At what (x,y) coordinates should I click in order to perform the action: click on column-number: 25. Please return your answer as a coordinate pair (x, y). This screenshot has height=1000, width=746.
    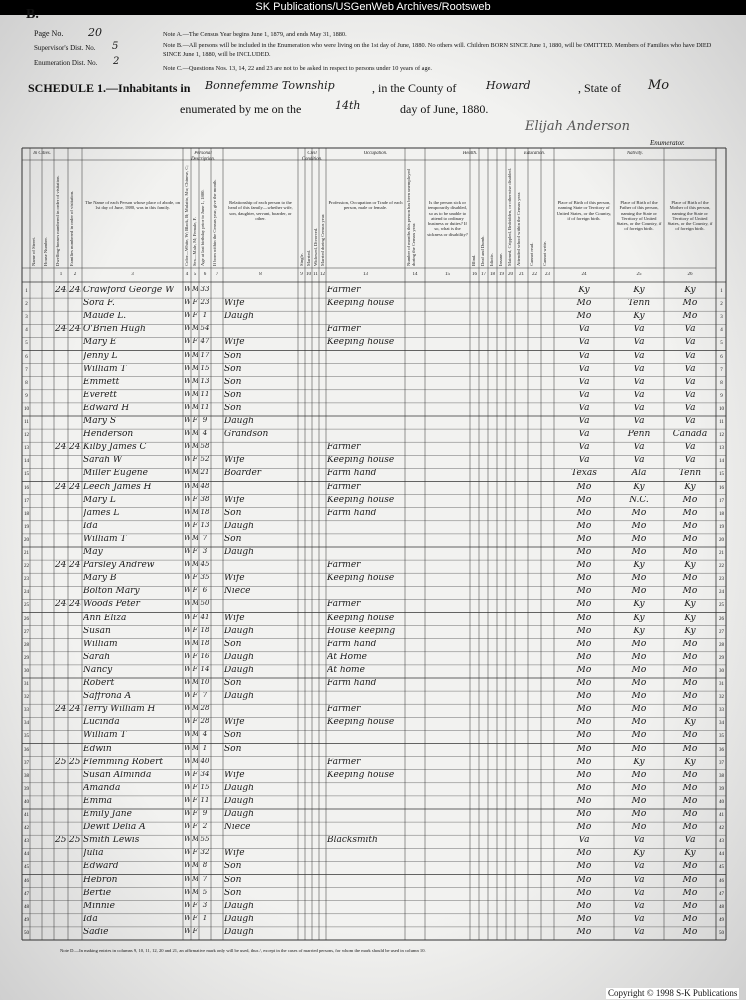
    Looking at the image, I should click on (639, 274).